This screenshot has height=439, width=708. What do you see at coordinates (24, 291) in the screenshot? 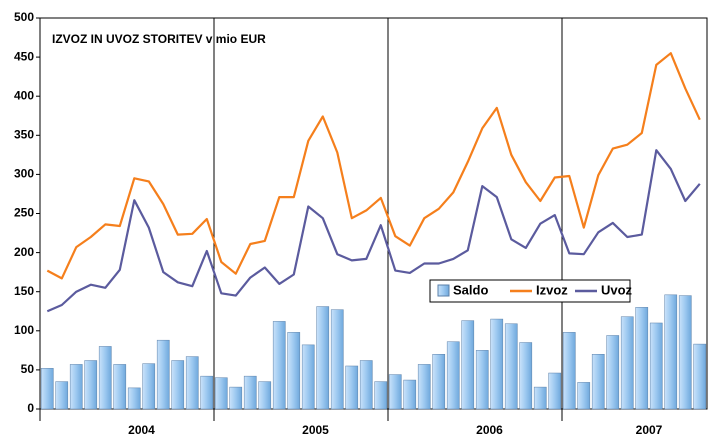
I see `y-tick-label: 150` at bounding box center [24, 291].